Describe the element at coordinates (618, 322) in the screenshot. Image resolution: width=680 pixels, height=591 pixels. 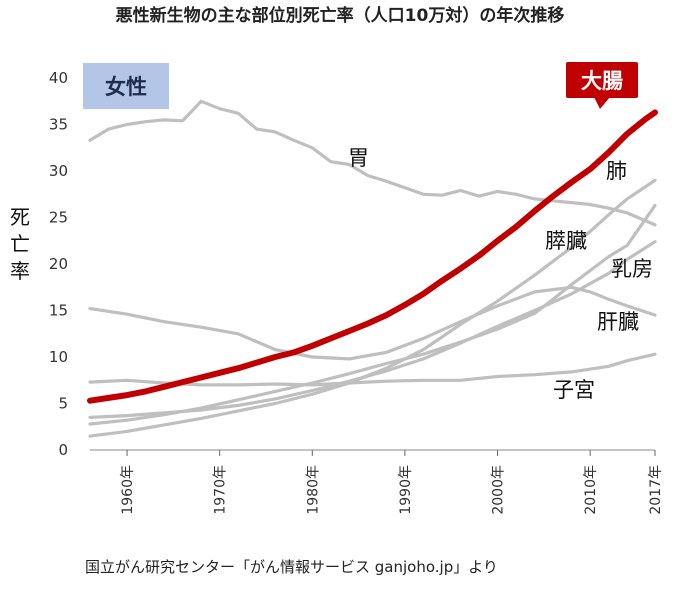
I see `label-liver: 肝臓` at that location.